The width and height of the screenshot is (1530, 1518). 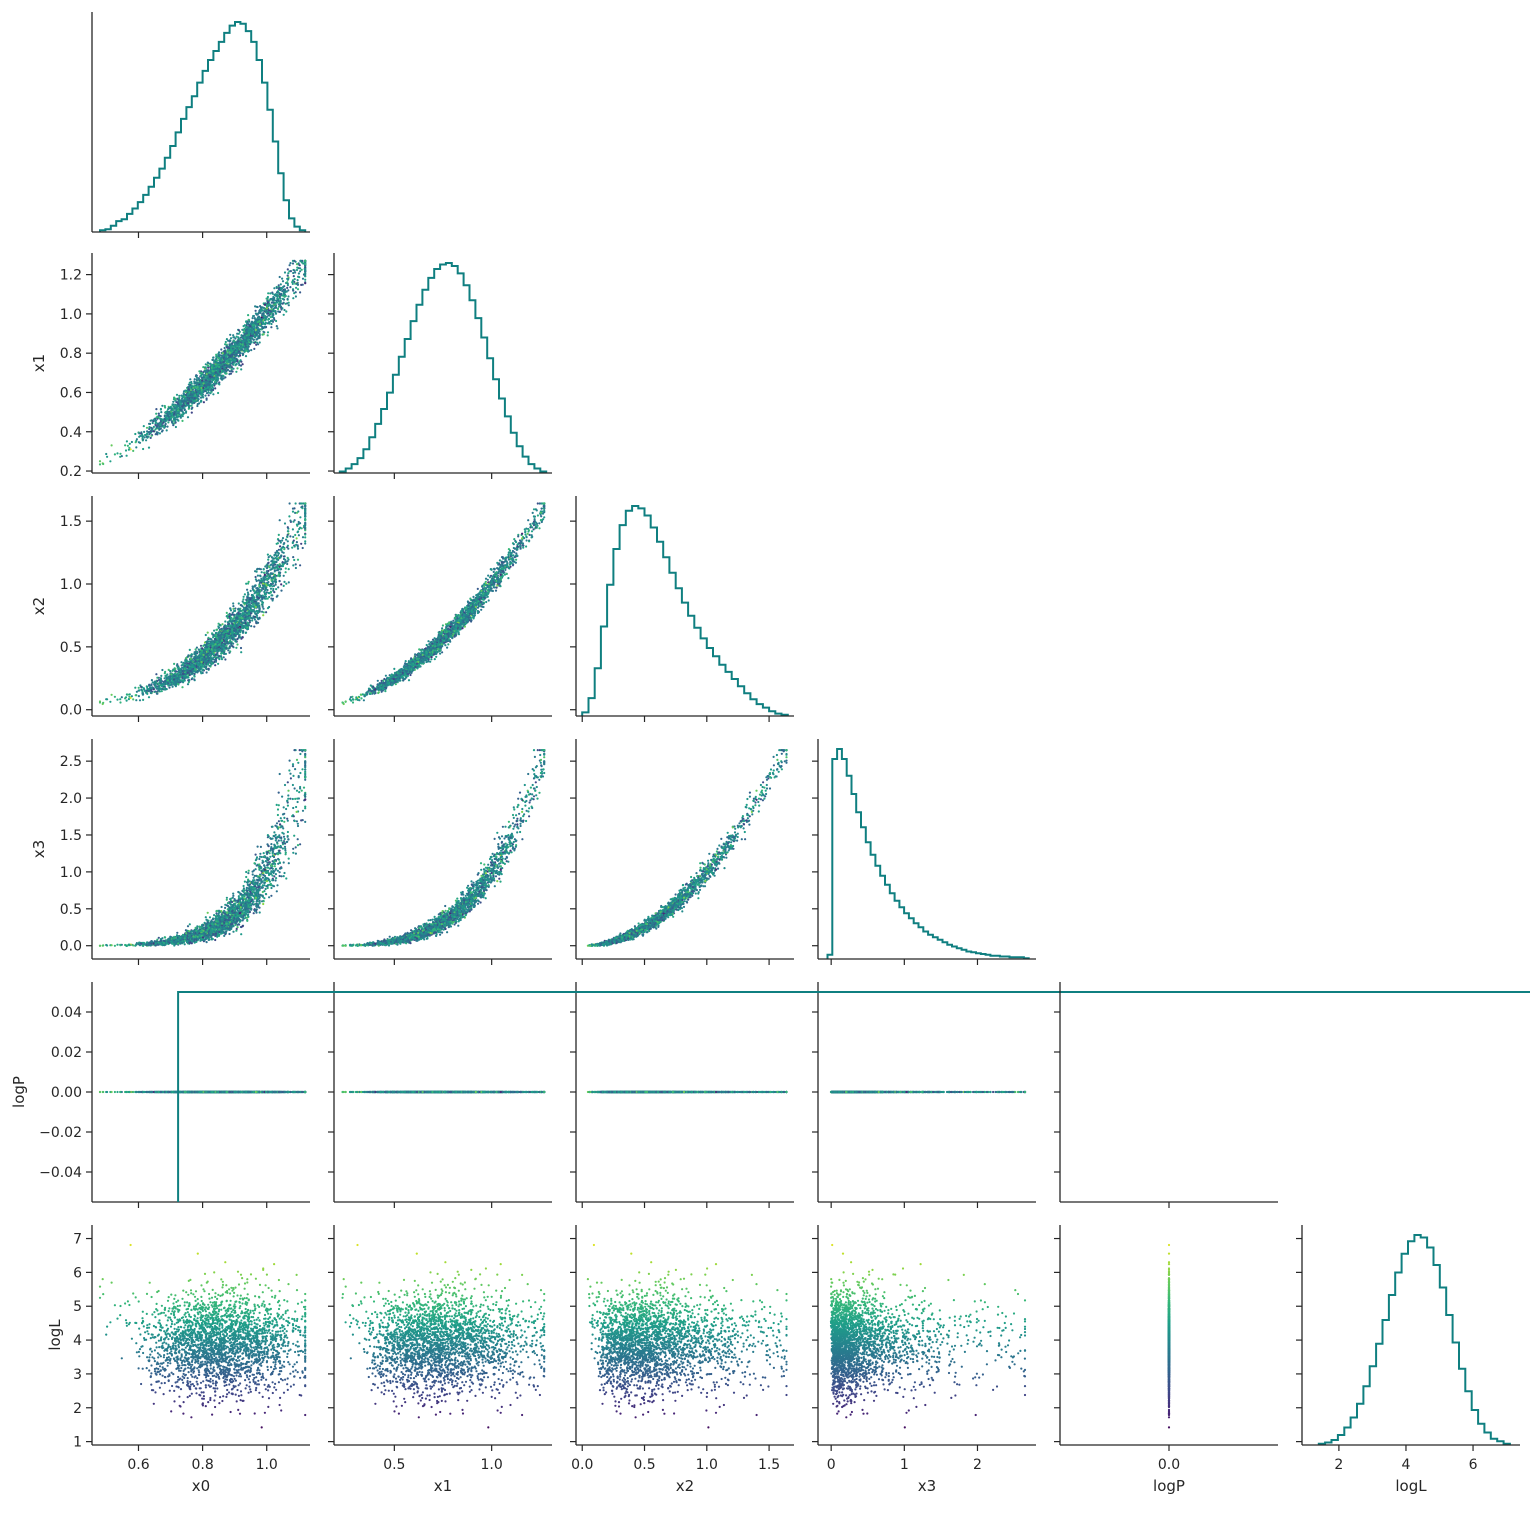 I want to click on panel-x0-vs-x0, so click(x=201, y=125).